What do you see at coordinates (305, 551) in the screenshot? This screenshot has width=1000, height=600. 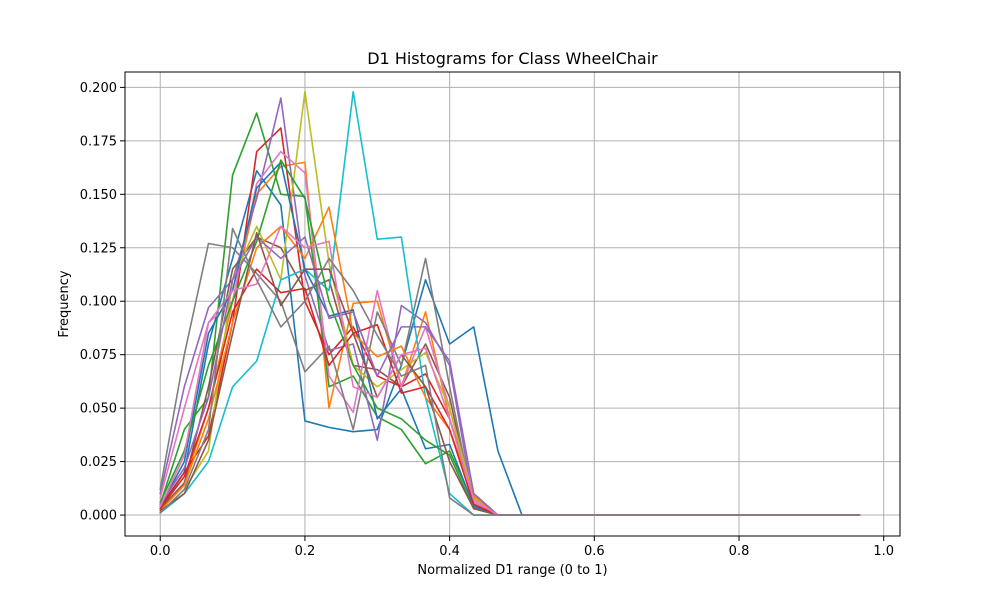 I see `x-tick-label: 0.2` at bounding box center [305, 551].